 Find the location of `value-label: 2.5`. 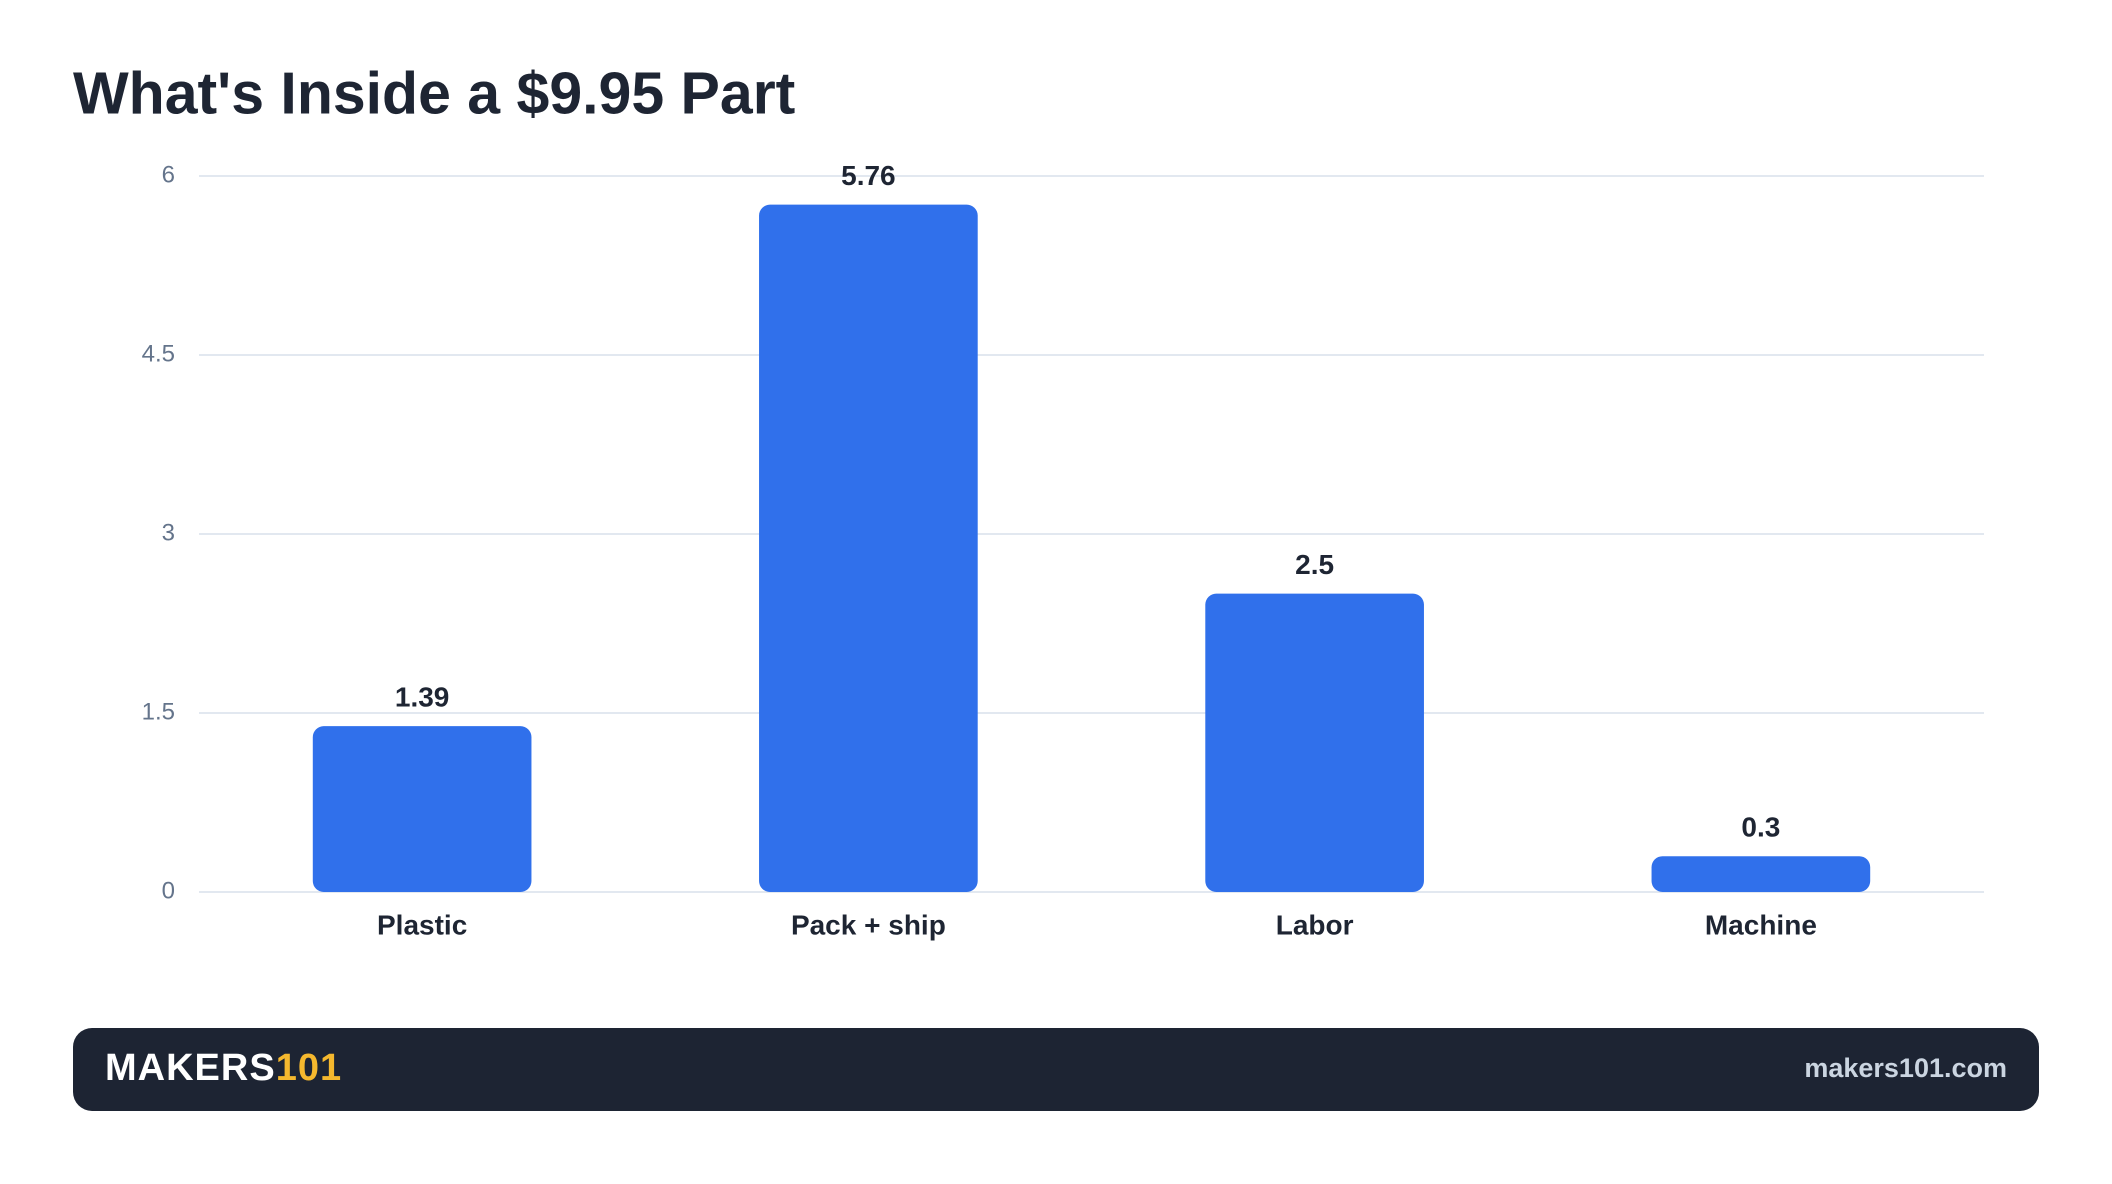

value-label: 2.5 is located at coordinates (1314, 564).